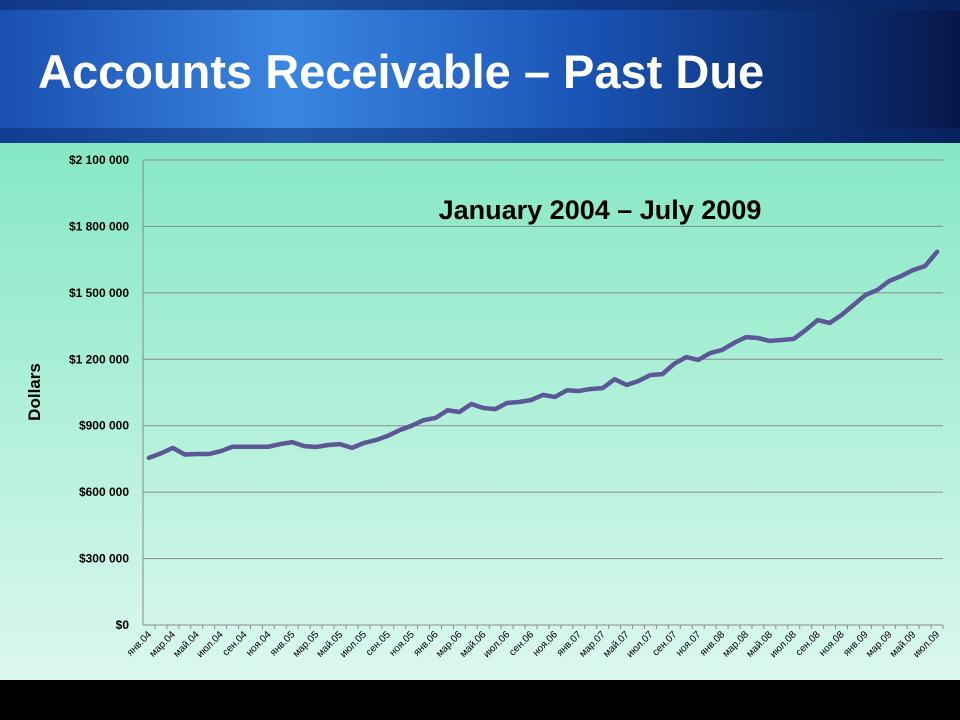 The image size is (960, 720). What do you see at coordinates (104, 492) in the screenshot?
I see `y-tick-label: $600 000` at bounding box center [104, 492].